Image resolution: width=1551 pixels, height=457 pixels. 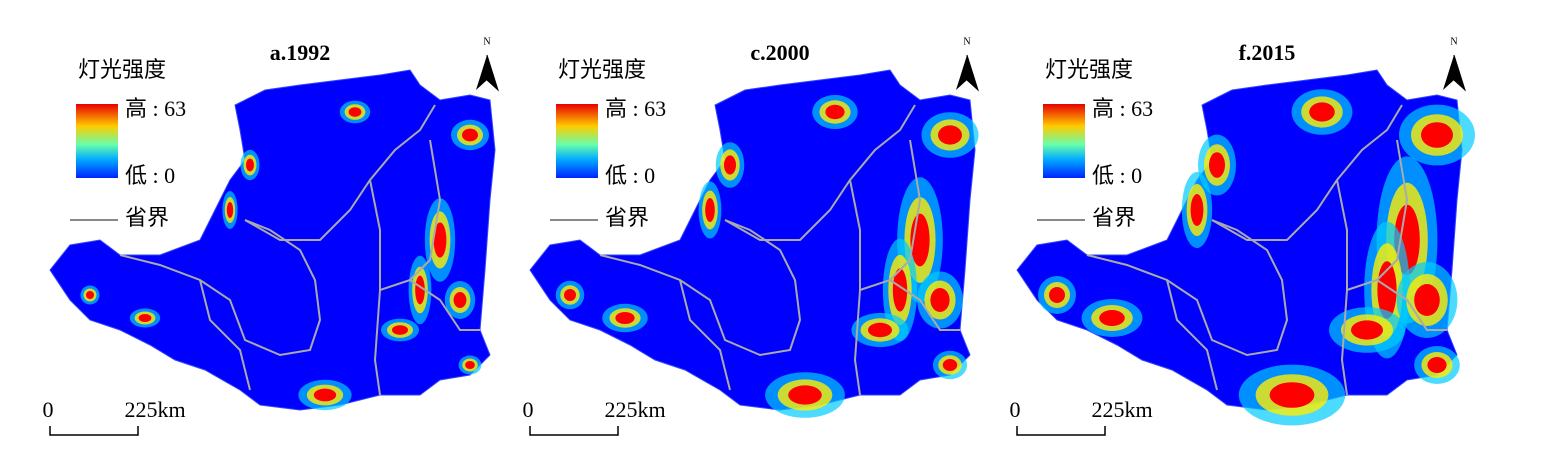 I want to click on panel-title: f.2015, so click(x=1267, y=52).